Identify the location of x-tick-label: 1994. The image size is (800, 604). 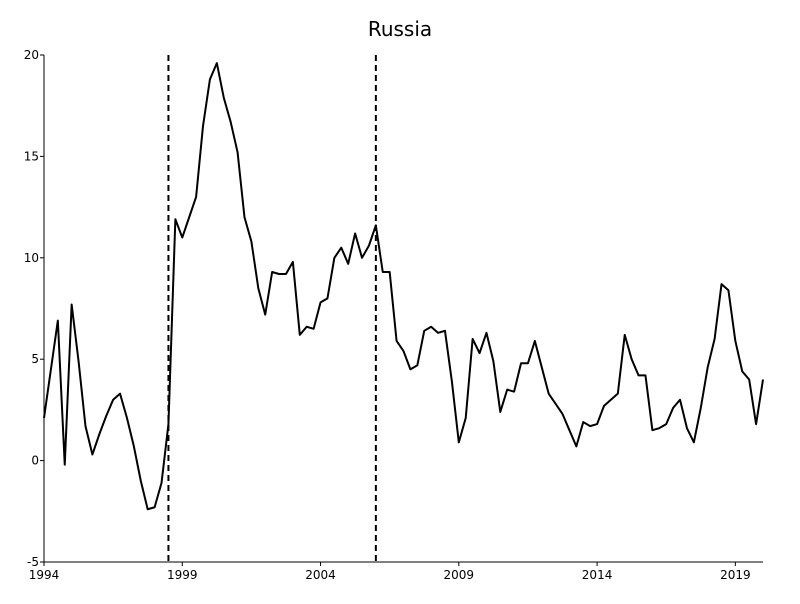
(44, 575).